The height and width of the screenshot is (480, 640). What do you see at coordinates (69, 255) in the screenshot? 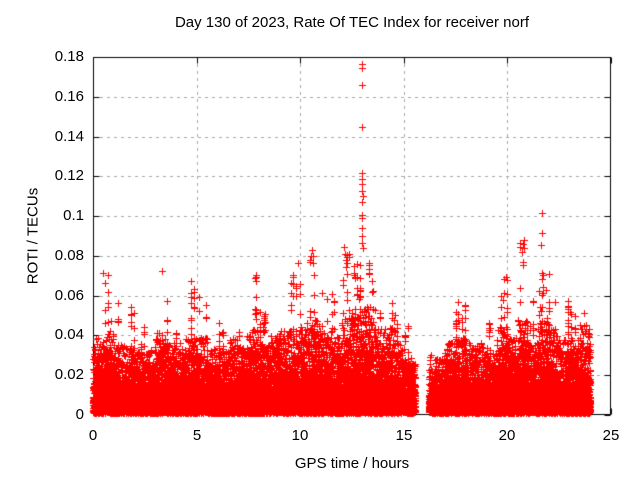
I see `y-tick-label: 0.08` at bounding box center [69, 255].